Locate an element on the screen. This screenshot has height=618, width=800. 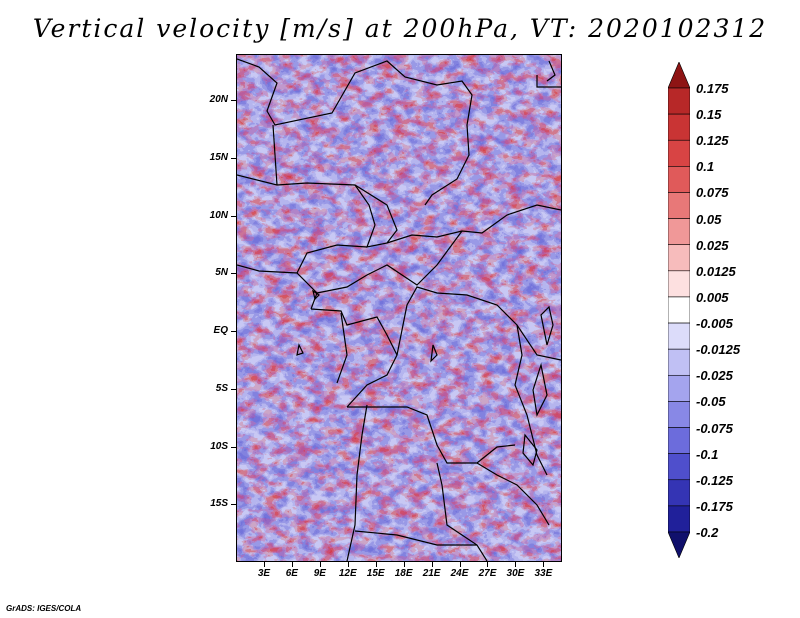
colorbar-level-label: 0.05 is located at coordinates (709, 219).